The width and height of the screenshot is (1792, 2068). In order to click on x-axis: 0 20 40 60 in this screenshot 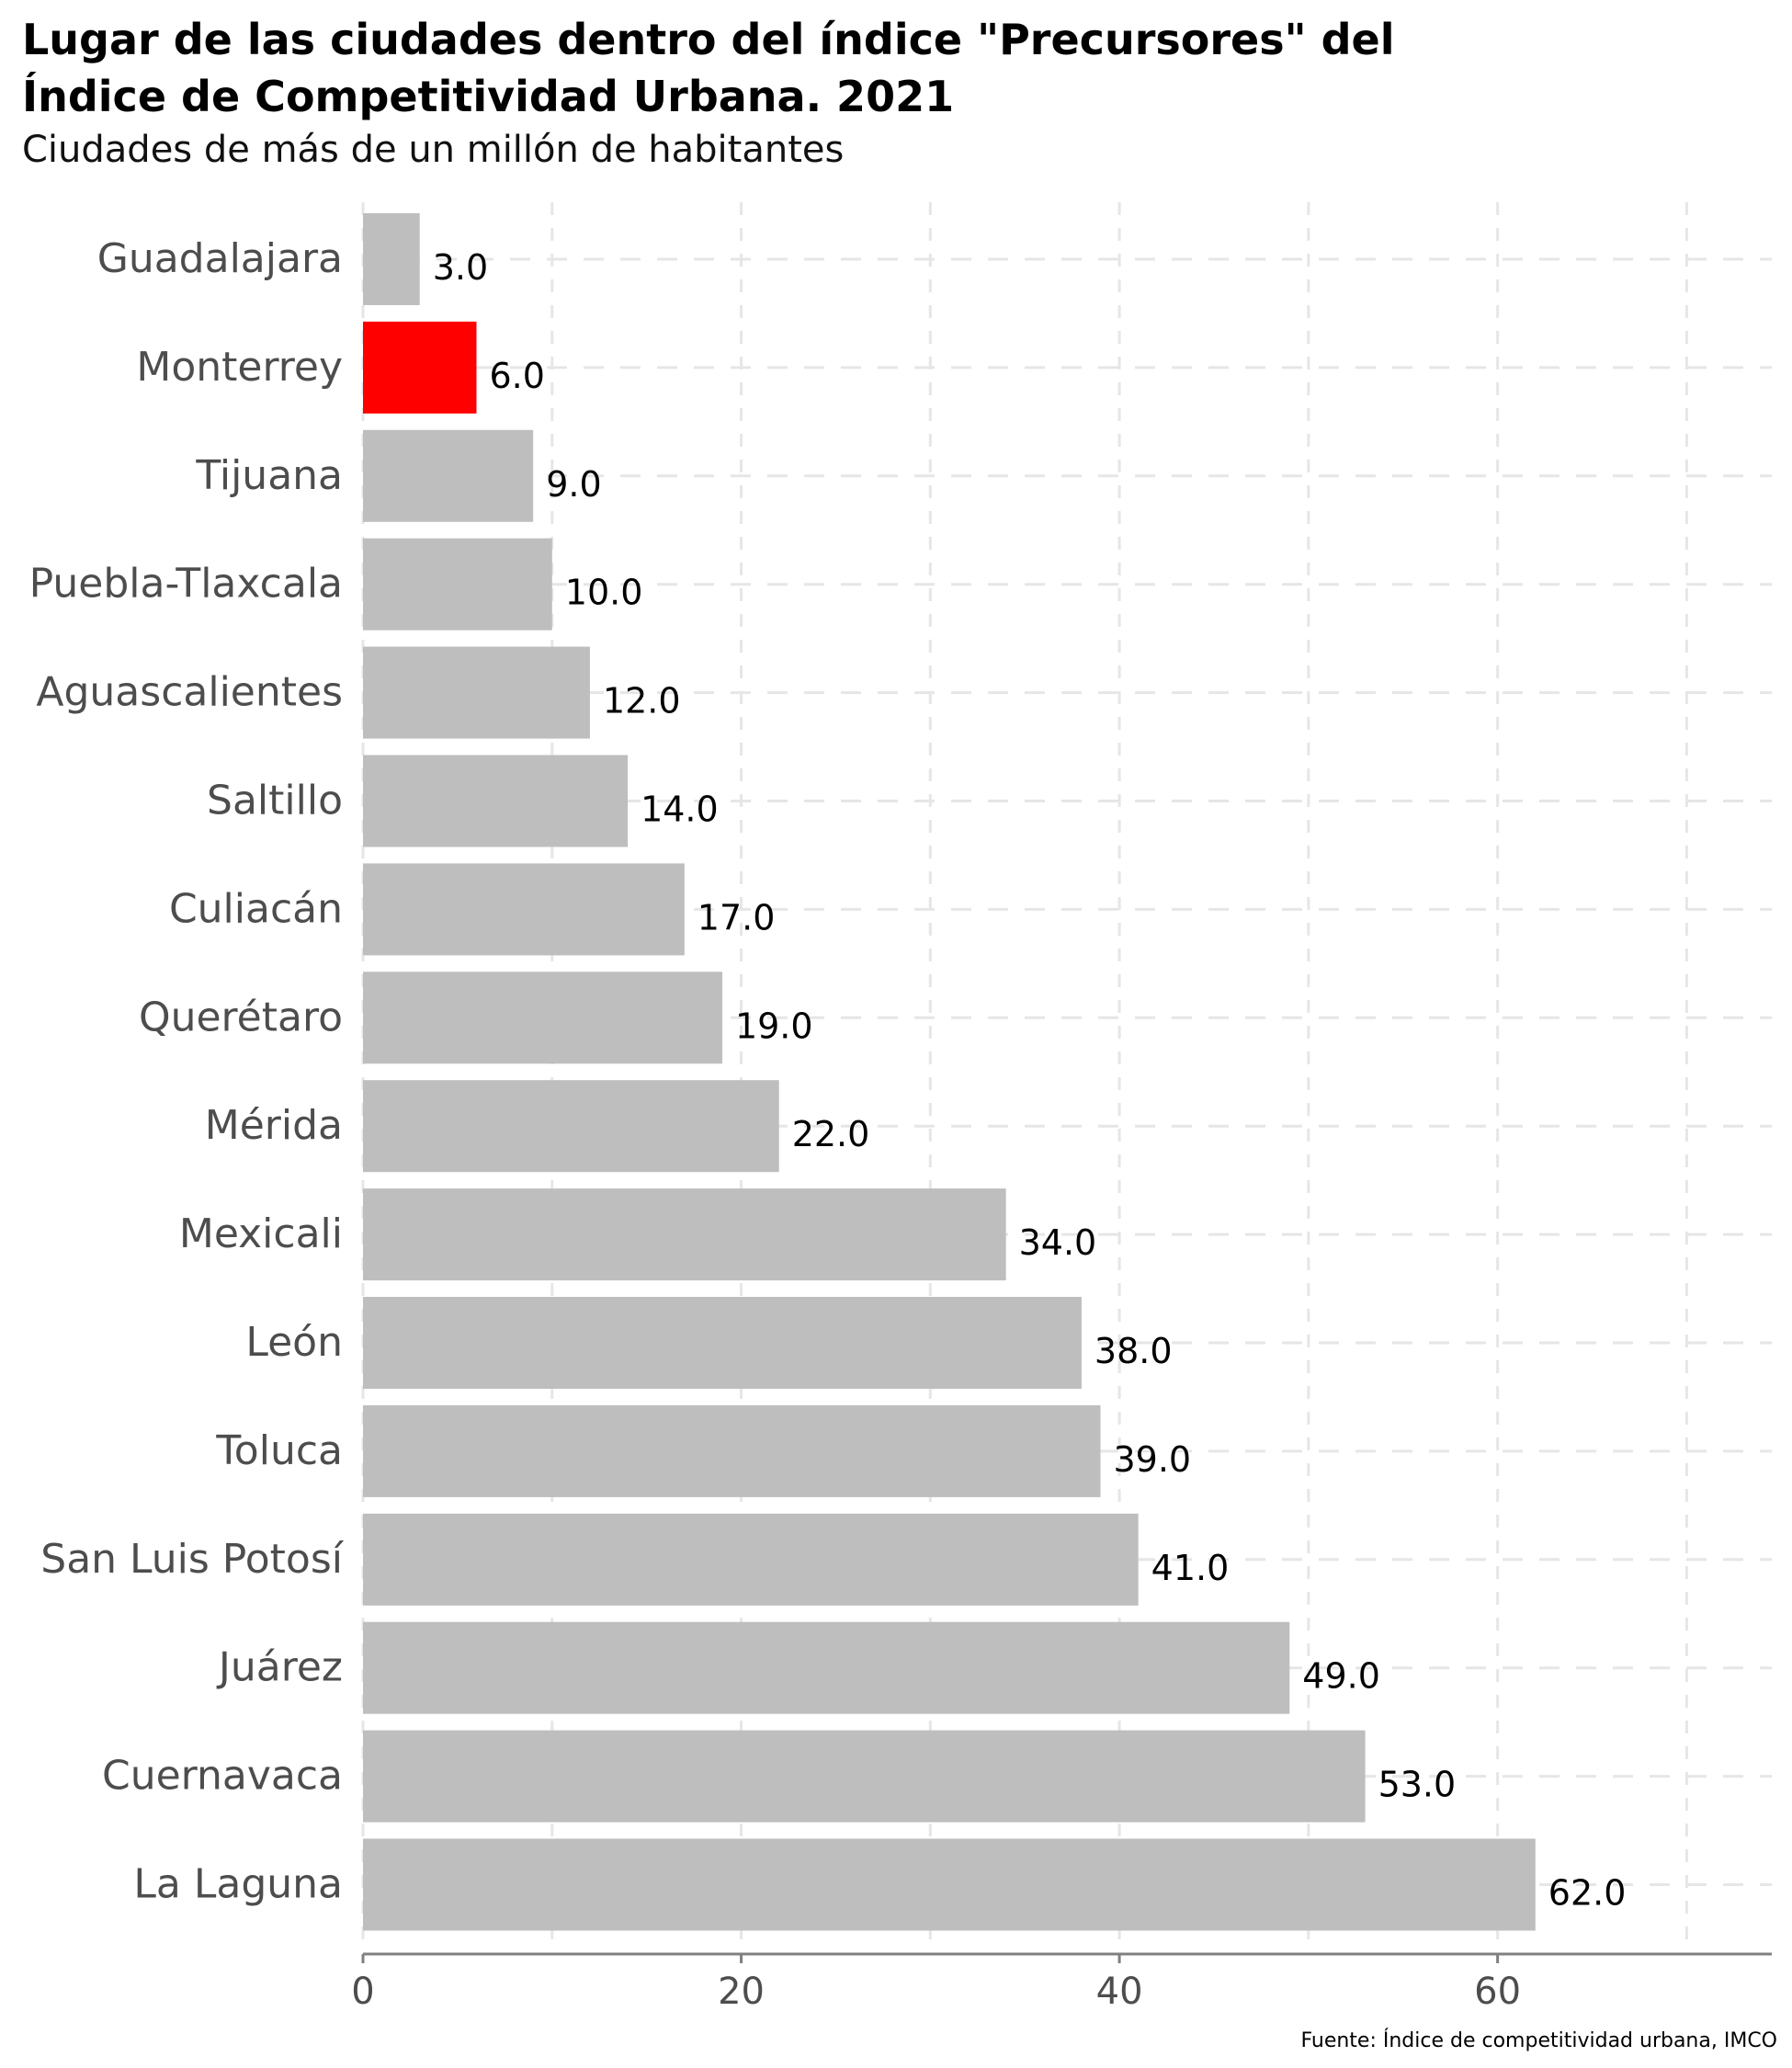, I will do `click(1061, 1982)`.